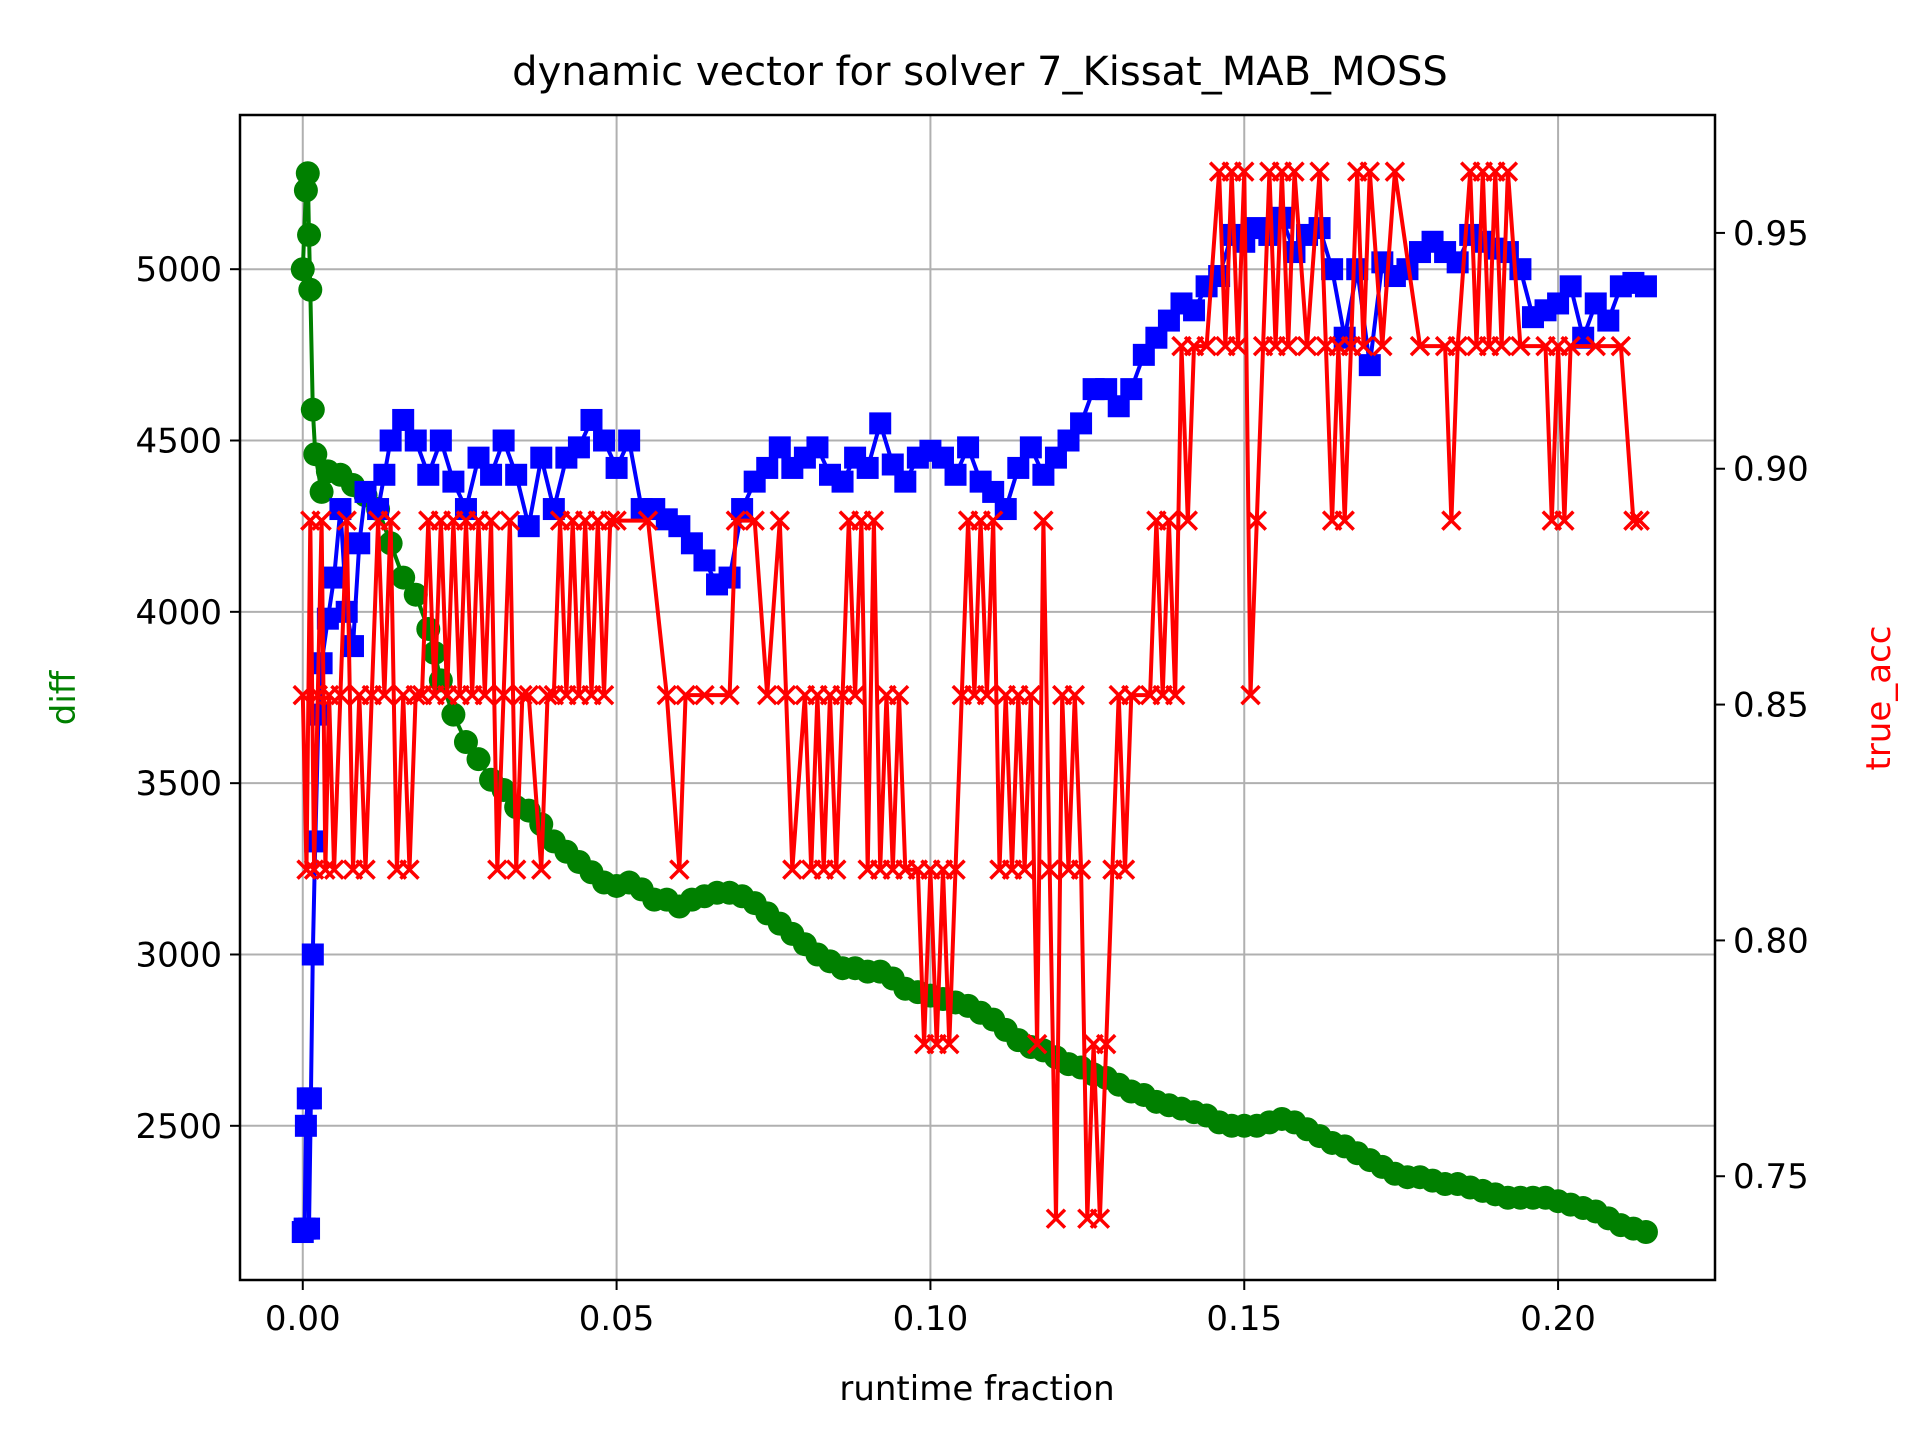  I want to click on x-tick-label: 0.05, so click(617, 1319).